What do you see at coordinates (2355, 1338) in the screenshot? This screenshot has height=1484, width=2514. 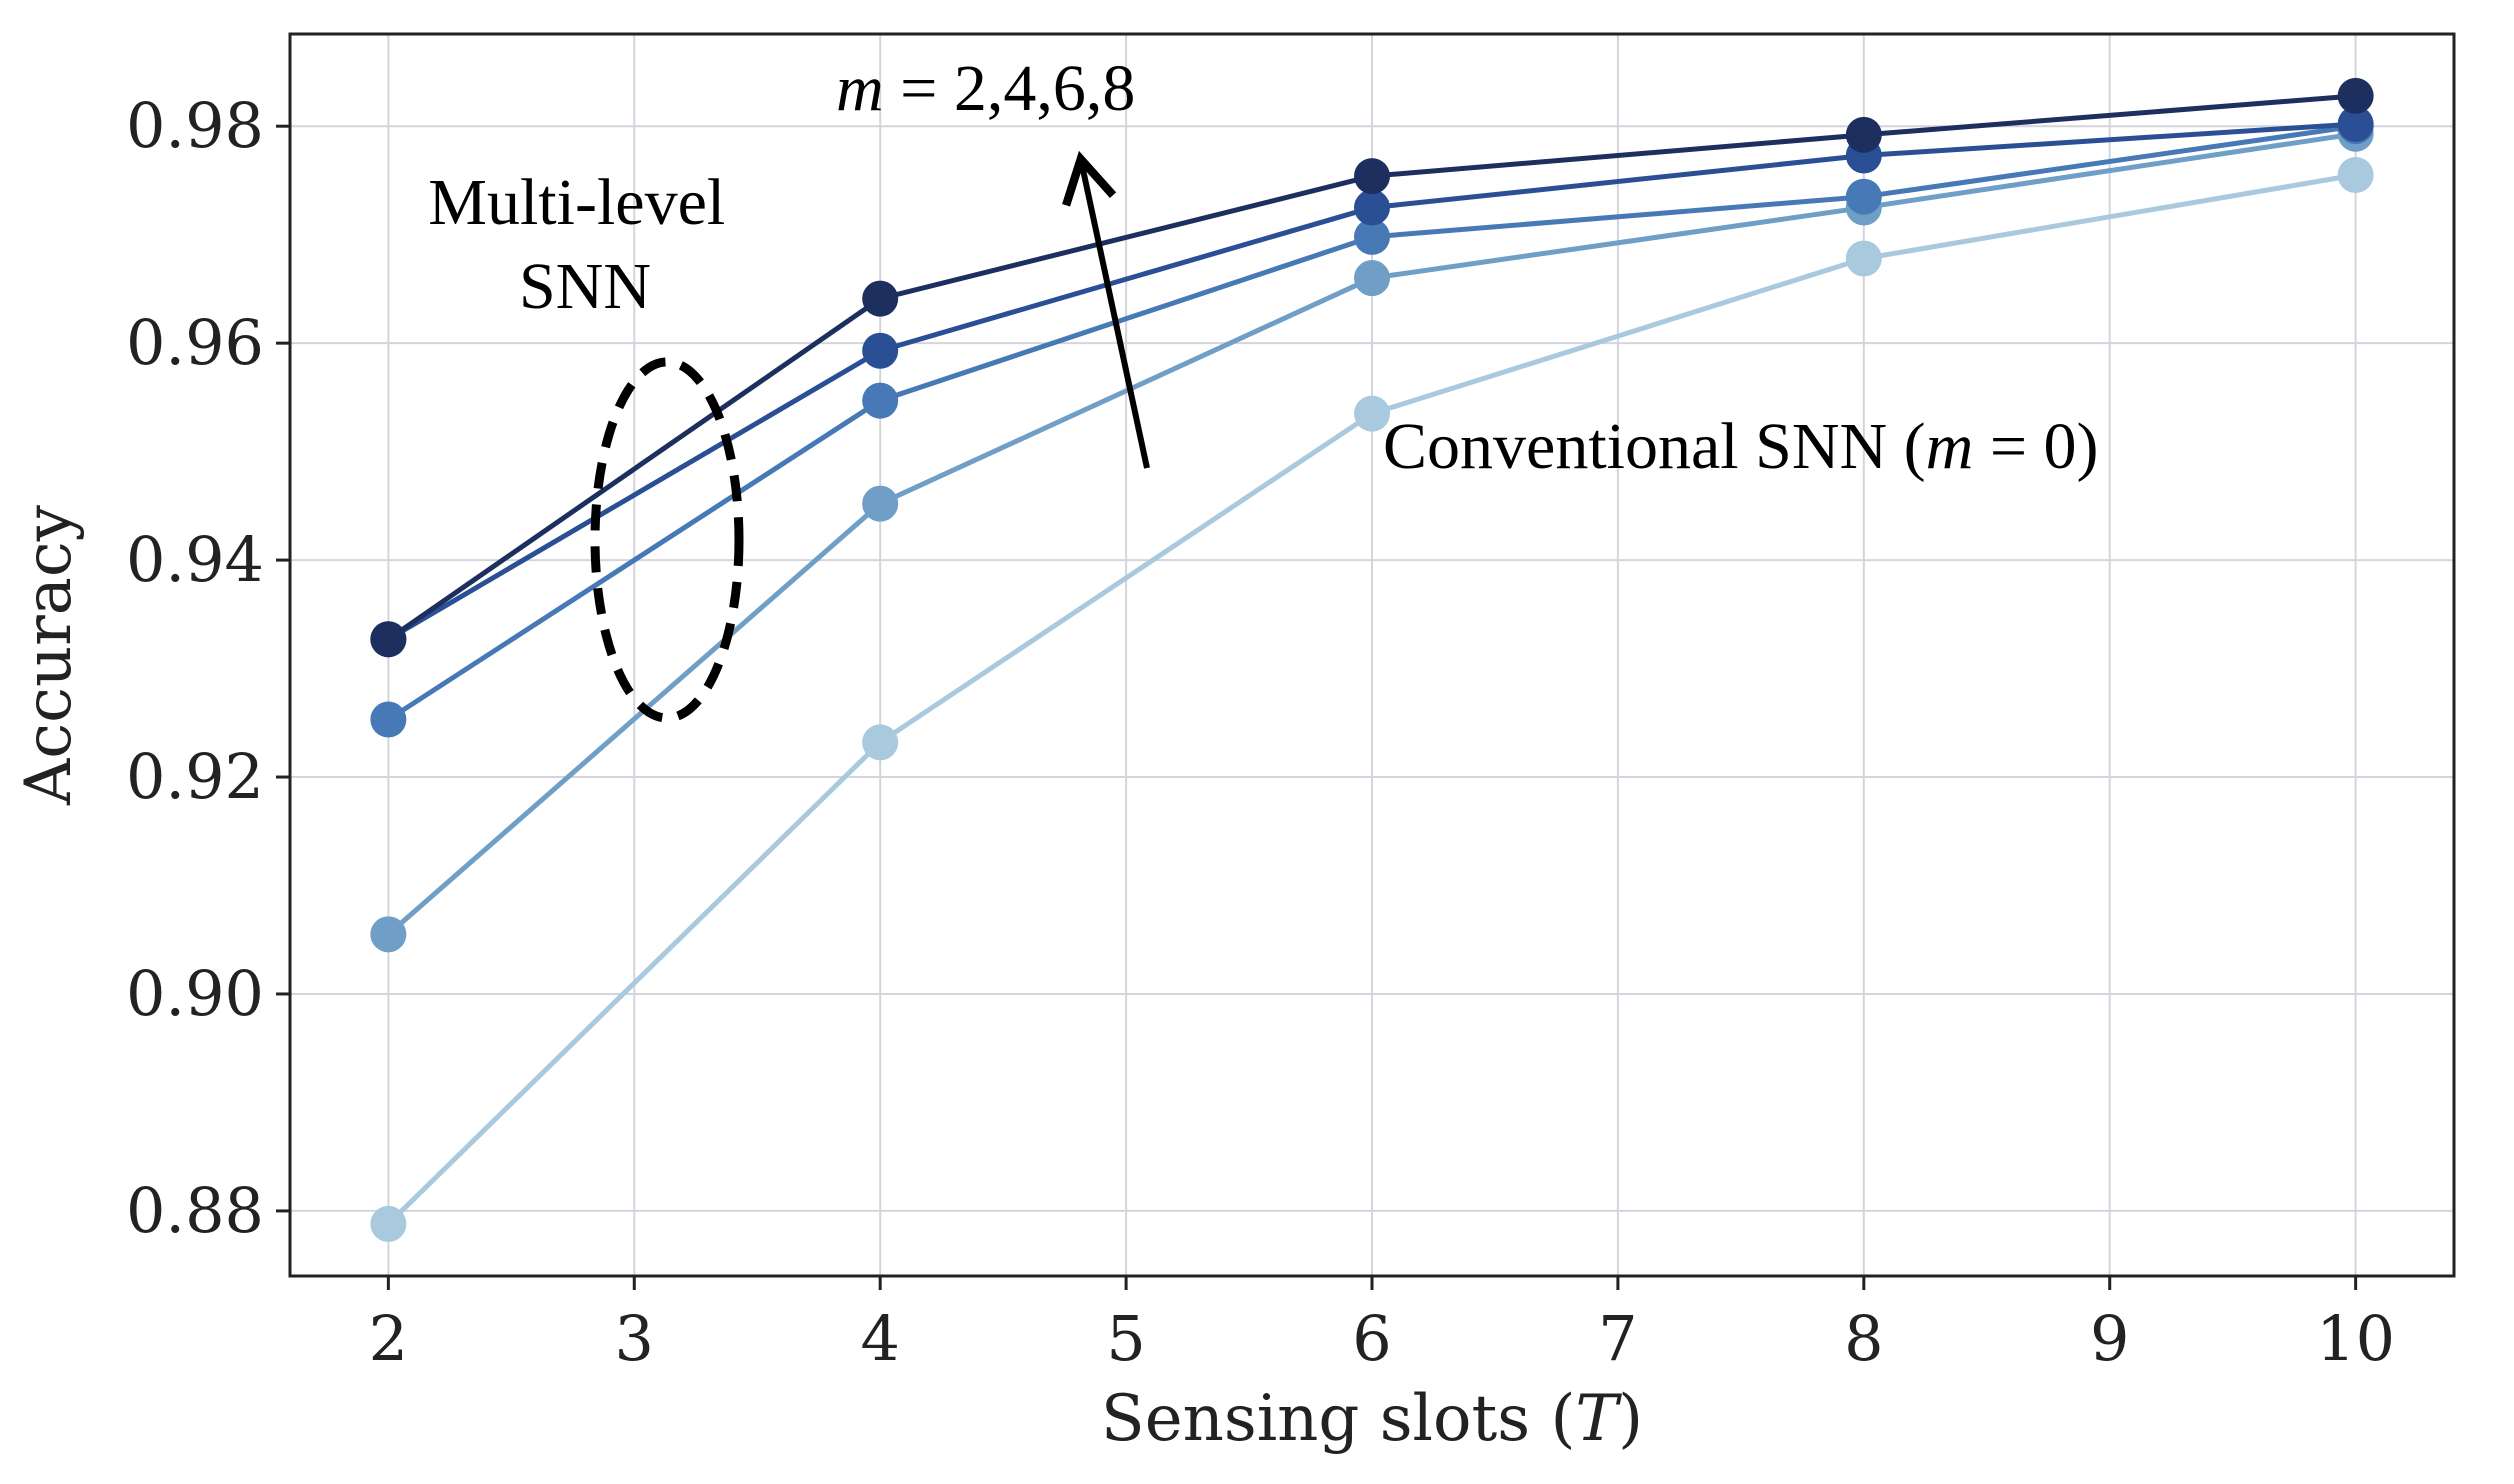 I see `x-tick-label: 10` at bounding box center [2355, 1338].